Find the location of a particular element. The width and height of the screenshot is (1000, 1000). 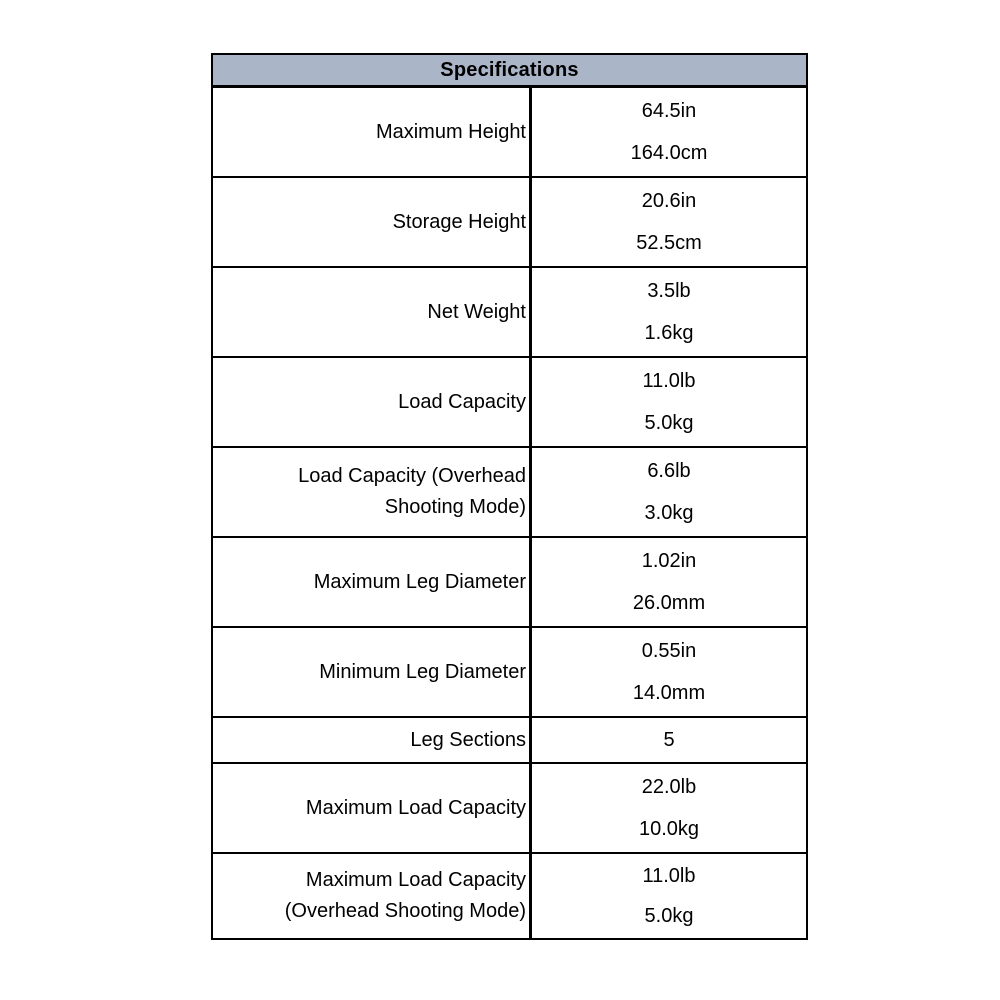

spec-label-cell: Maximum Height is located at coordinates (372, 132).